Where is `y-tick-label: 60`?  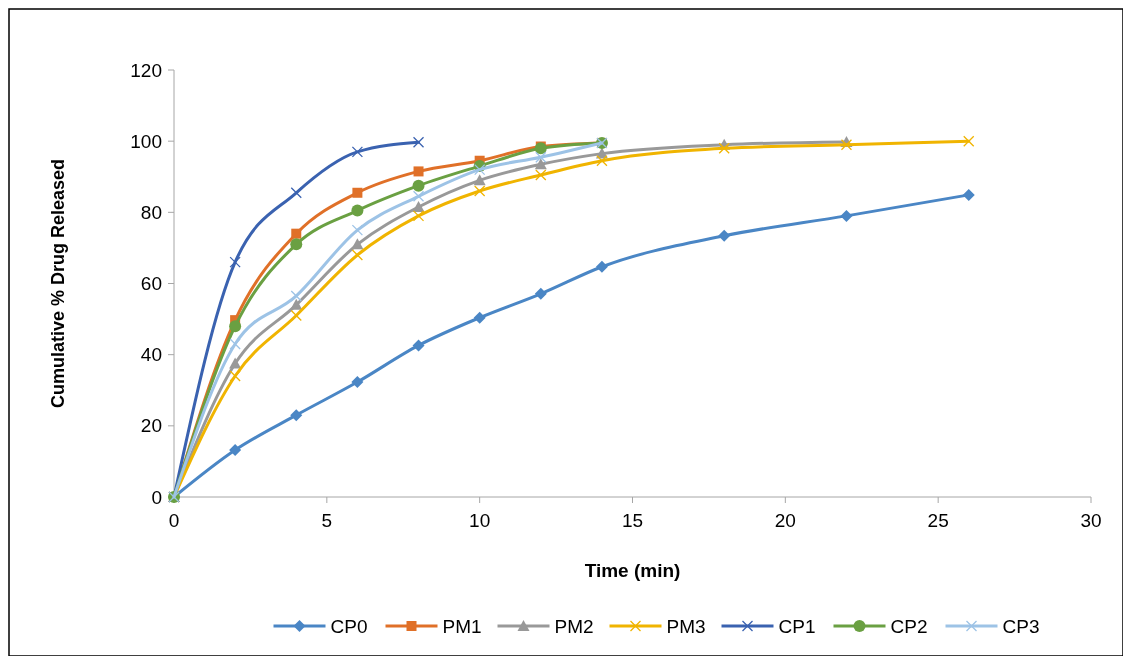
y-tick-label: 60 is located at coordinates (151, 284).